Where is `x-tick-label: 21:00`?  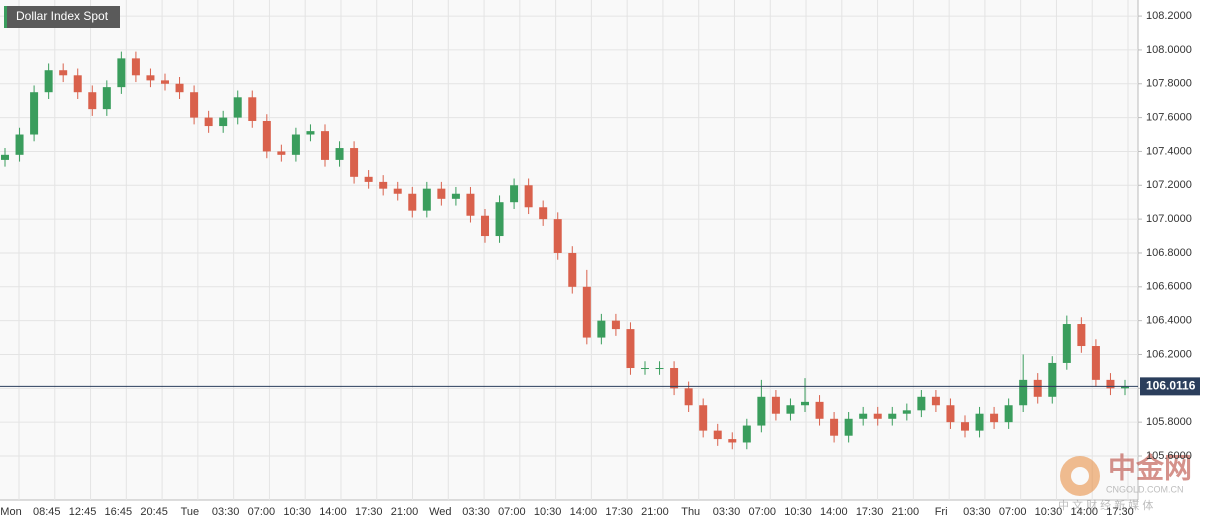 x-tick-label: 21:00 is located at coordinates (405, 512).